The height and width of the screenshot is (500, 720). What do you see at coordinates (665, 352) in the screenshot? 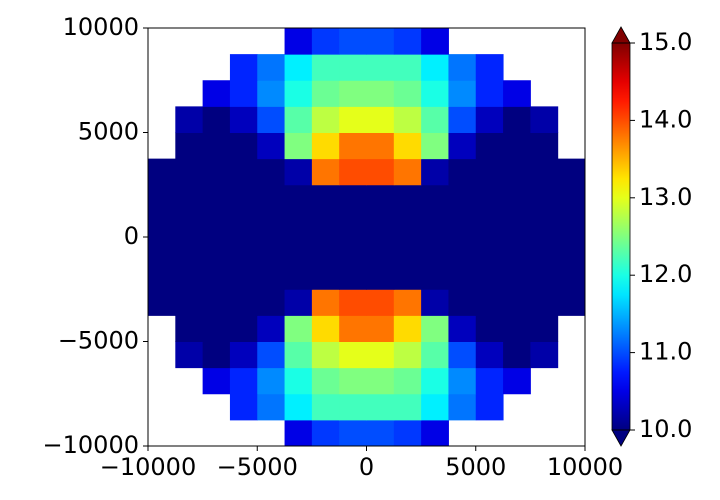
I see `colorbar-tick-label: 11.0` at bounding box center [665, 352].